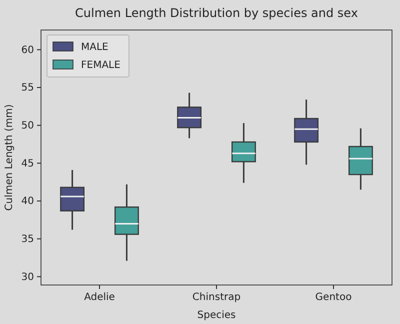  Describe the element at coordinates (333, 297) in the screenshot. I see `x-tick-label: Gentoo` at that location.